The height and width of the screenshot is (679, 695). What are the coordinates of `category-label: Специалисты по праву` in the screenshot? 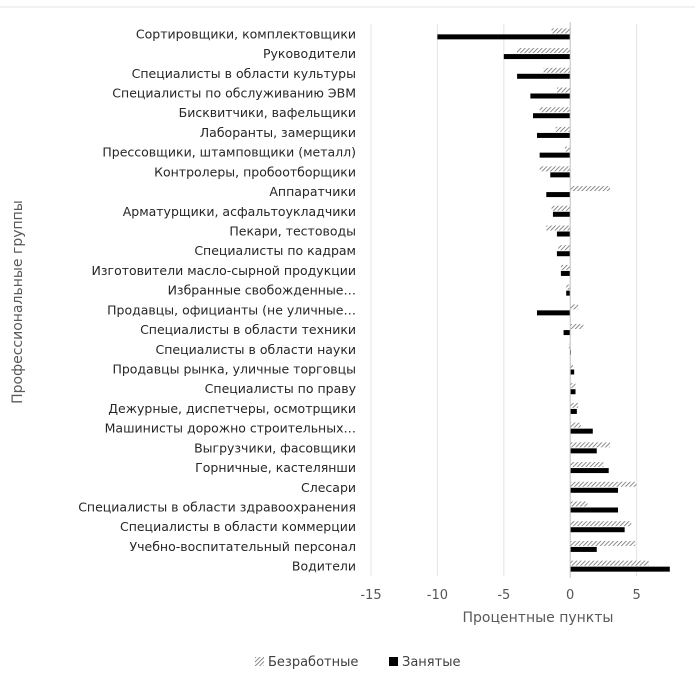 It's located at (281, 388).